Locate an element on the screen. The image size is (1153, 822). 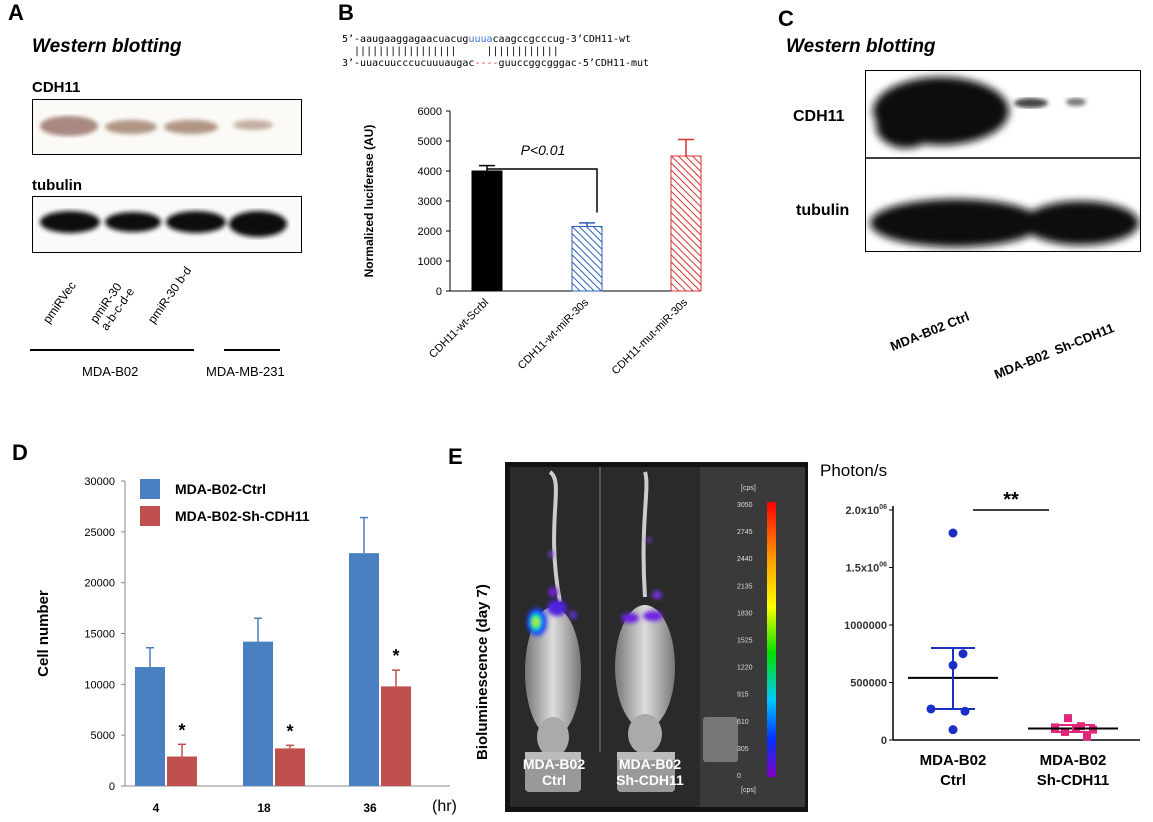
panel-a-tubulin-label: tubulin is located at coordinates (57, 185).